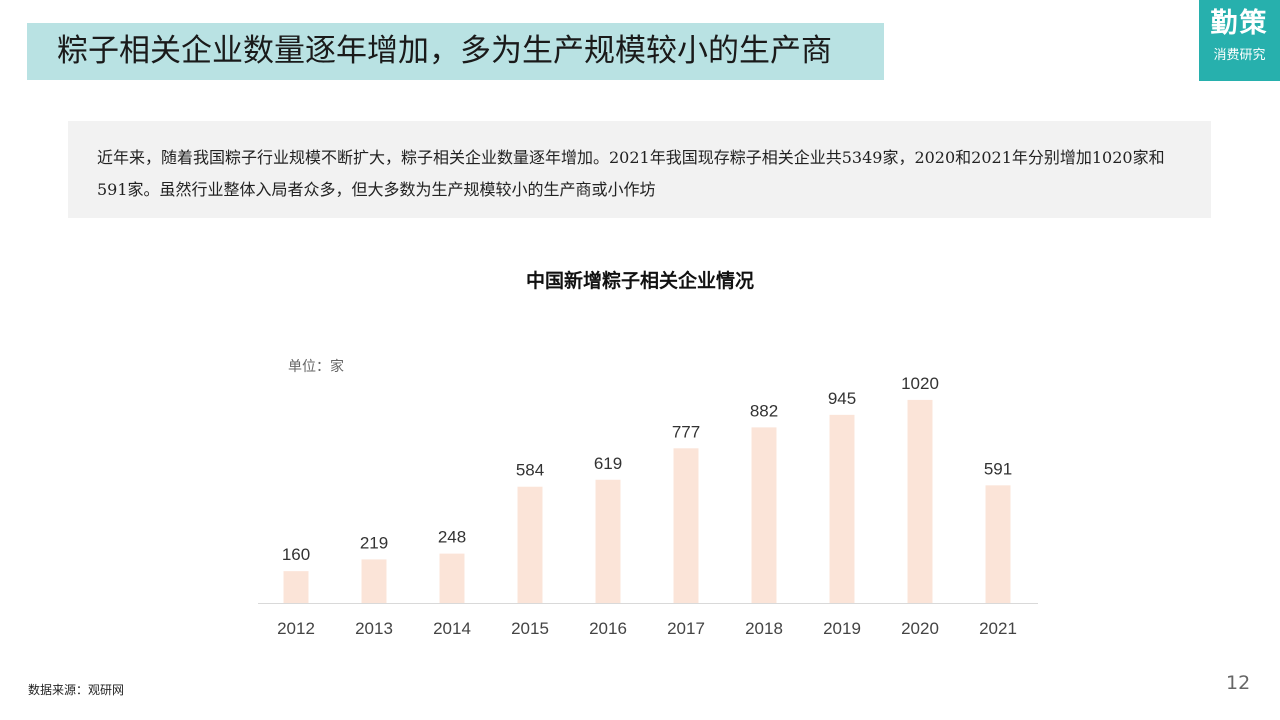 This screenshot has width=1280, height=720. I want to click on bar-2017, so click(686, 525).